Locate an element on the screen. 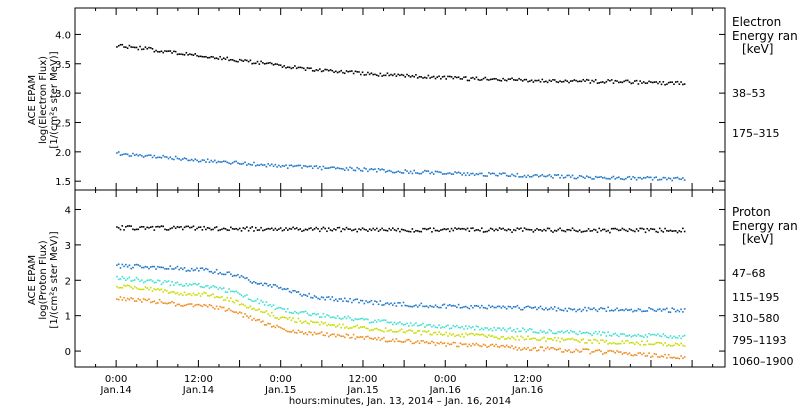 The image size is (800, 410). proton-y-axis-title-line1: ACE EPAM is located at coordinates (32, 280).